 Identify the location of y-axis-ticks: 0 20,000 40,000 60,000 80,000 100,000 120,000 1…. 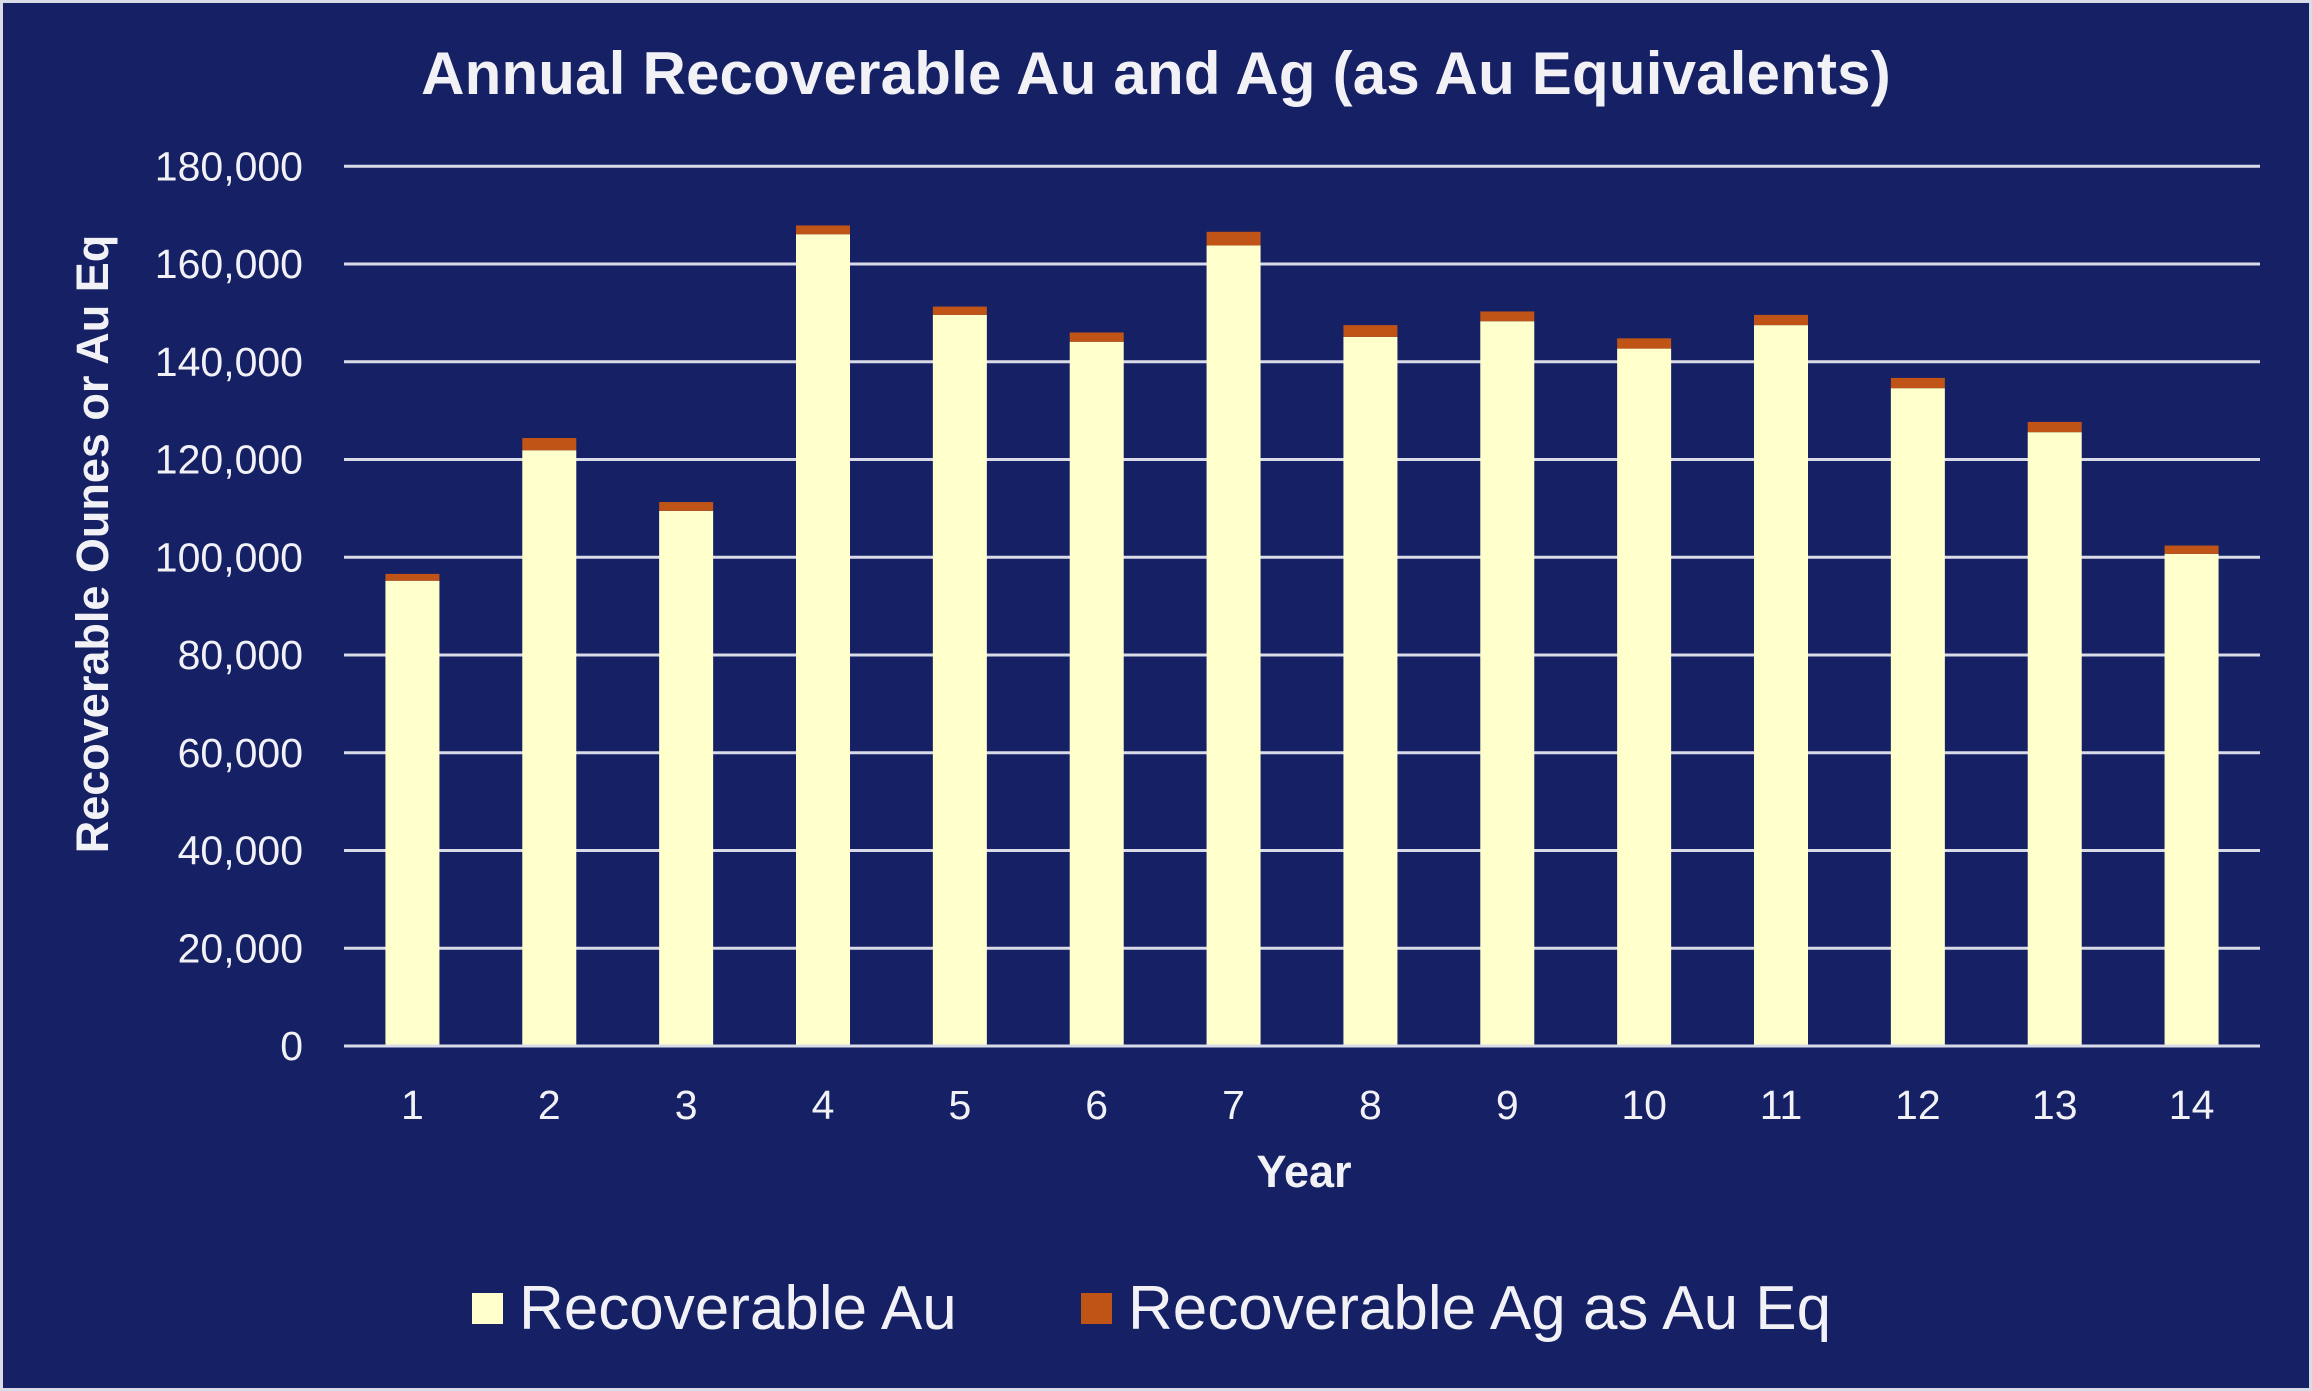
(229, 606).